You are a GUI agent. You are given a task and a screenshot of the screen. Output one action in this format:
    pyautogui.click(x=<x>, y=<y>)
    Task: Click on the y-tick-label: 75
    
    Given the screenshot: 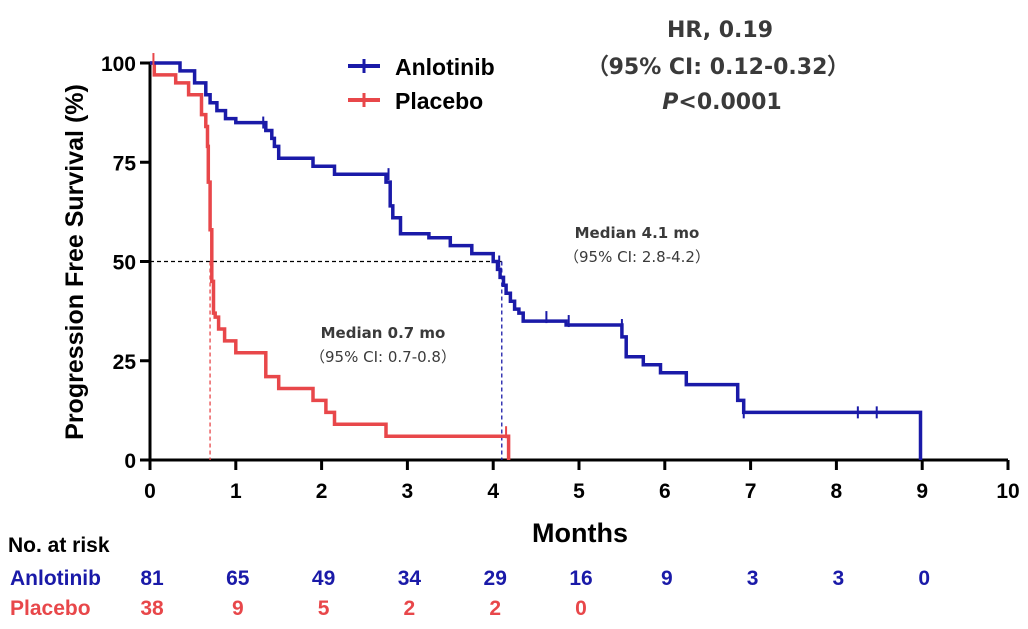 What is the action you would take?
    pyautogui.click(x=125, y=163)
    